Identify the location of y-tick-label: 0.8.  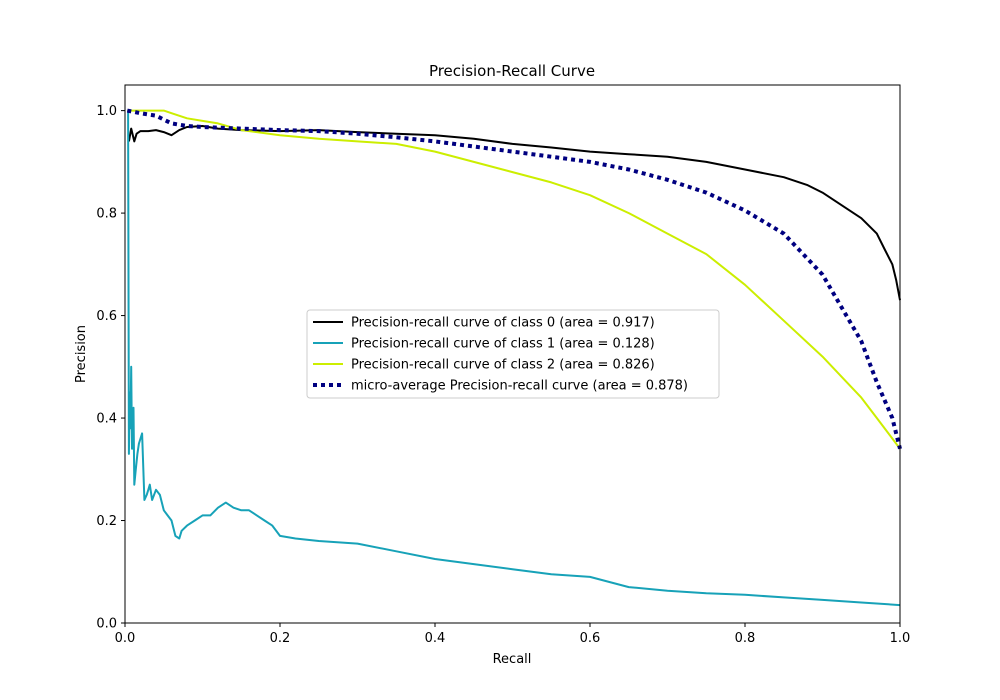
(106, 214).